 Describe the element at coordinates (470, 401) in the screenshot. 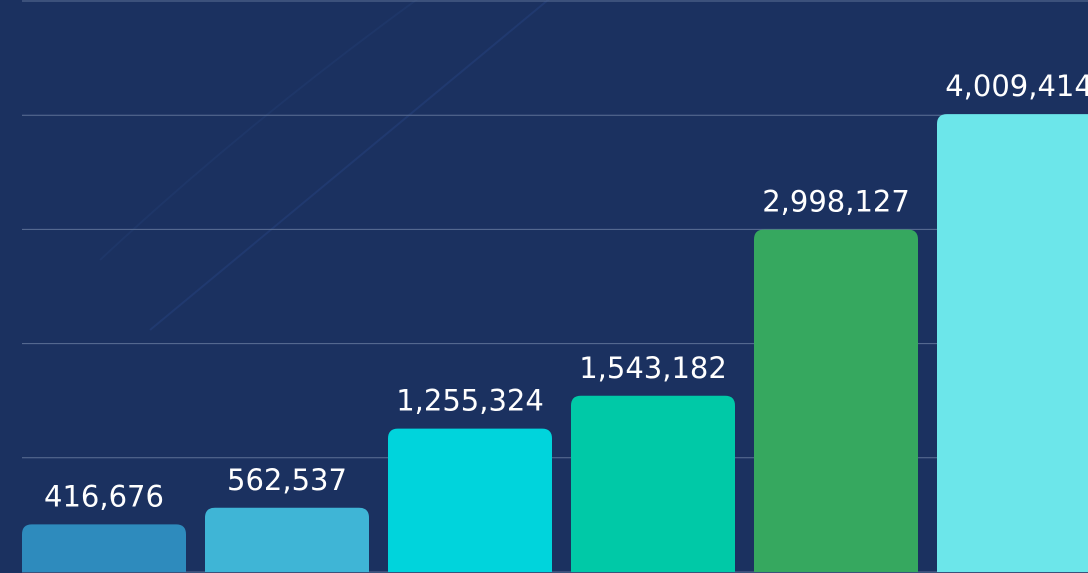

I see `data-label: 1,255,324` at that location.